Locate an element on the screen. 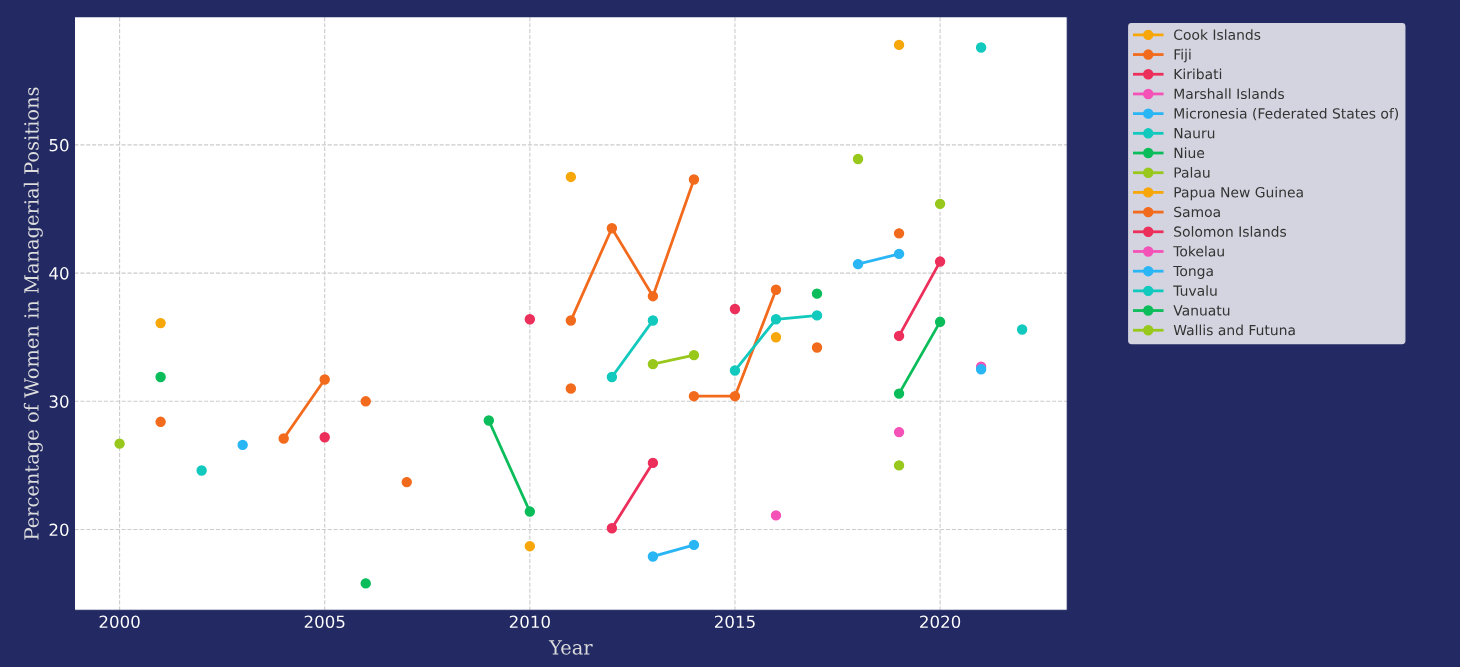 This screenshot has height=667, width=1460. legend-label: Cook Islands is located at coordinates (1217, 34).